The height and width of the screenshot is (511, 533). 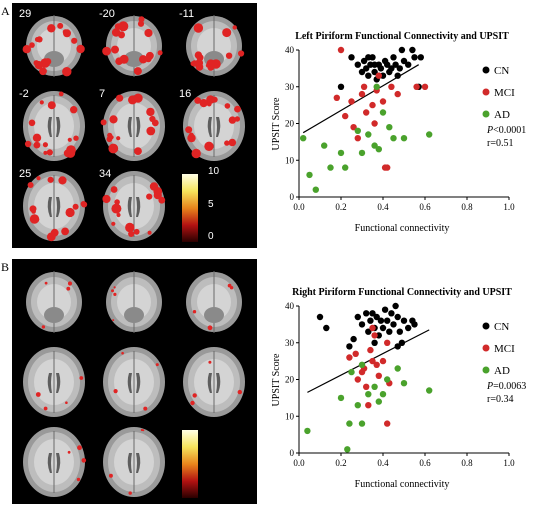 What do you see at coordinates (500, 399) in the screenshot?
I see `stat-label: r=0.34` at bounding box center [500, 399].